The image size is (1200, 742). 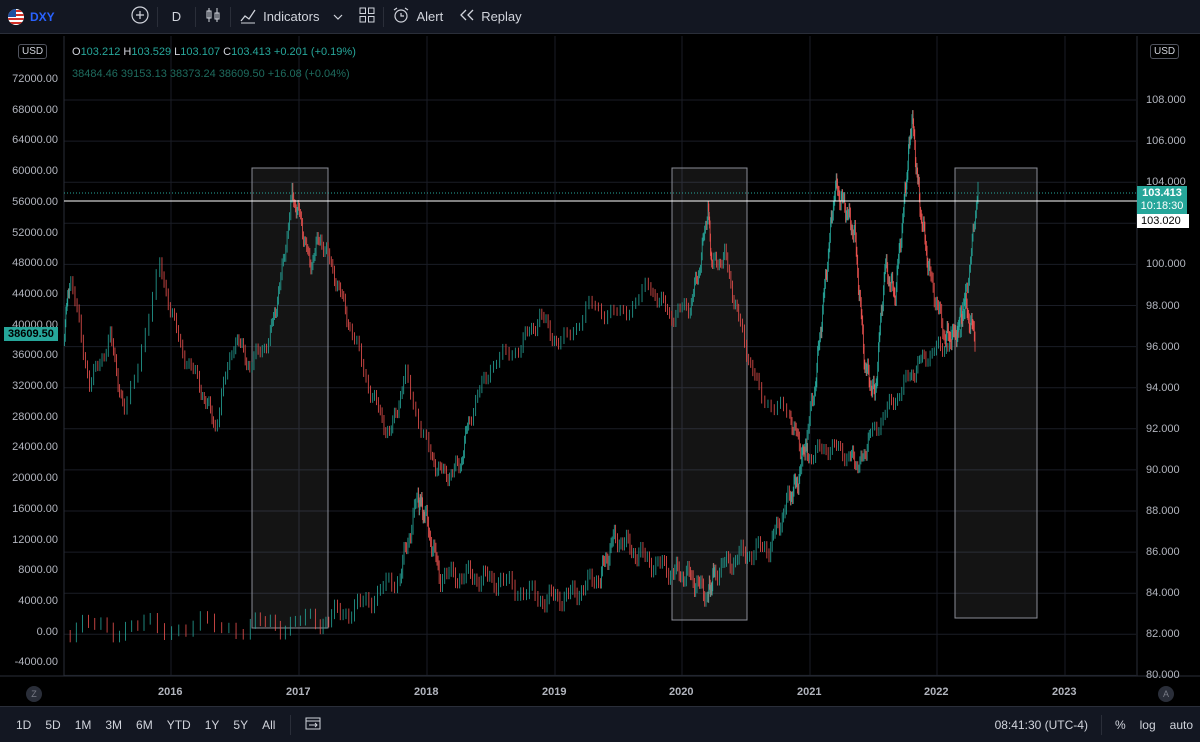 What do you see at coordinates (1181, 725) in the screenshot?
I see `auto-scale-toggle: auto` at bounding box center [1181, 725].